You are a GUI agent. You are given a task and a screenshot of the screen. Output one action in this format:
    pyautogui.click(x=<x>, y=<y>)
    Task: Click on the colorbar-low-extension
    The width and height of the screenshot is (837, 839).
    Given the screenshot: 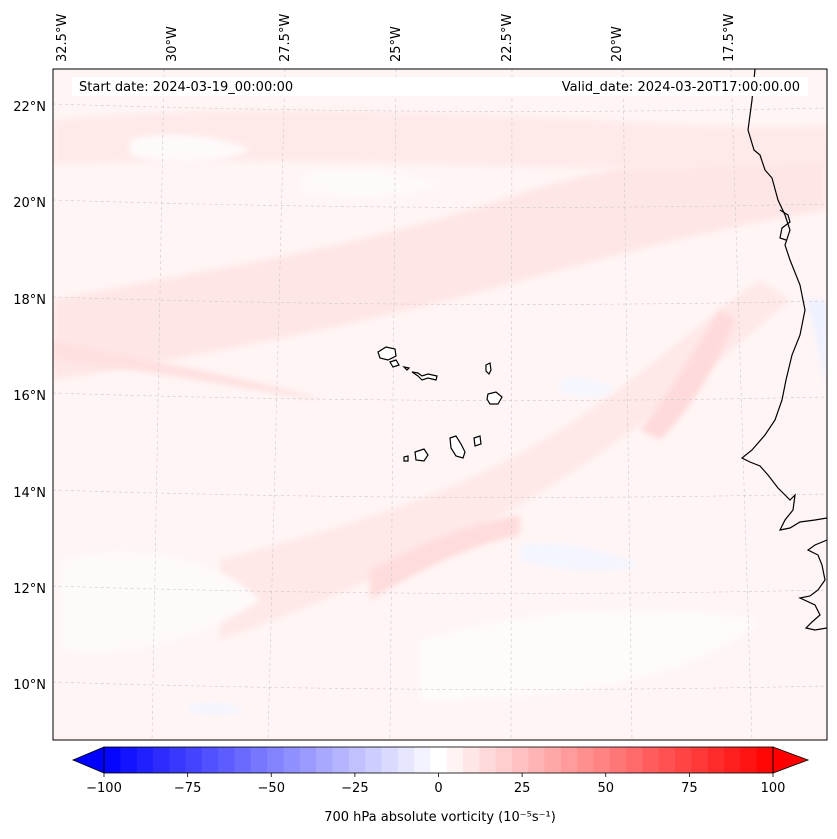 What is the action you would take?
    pyautogui.click(x=88, y=760)
    